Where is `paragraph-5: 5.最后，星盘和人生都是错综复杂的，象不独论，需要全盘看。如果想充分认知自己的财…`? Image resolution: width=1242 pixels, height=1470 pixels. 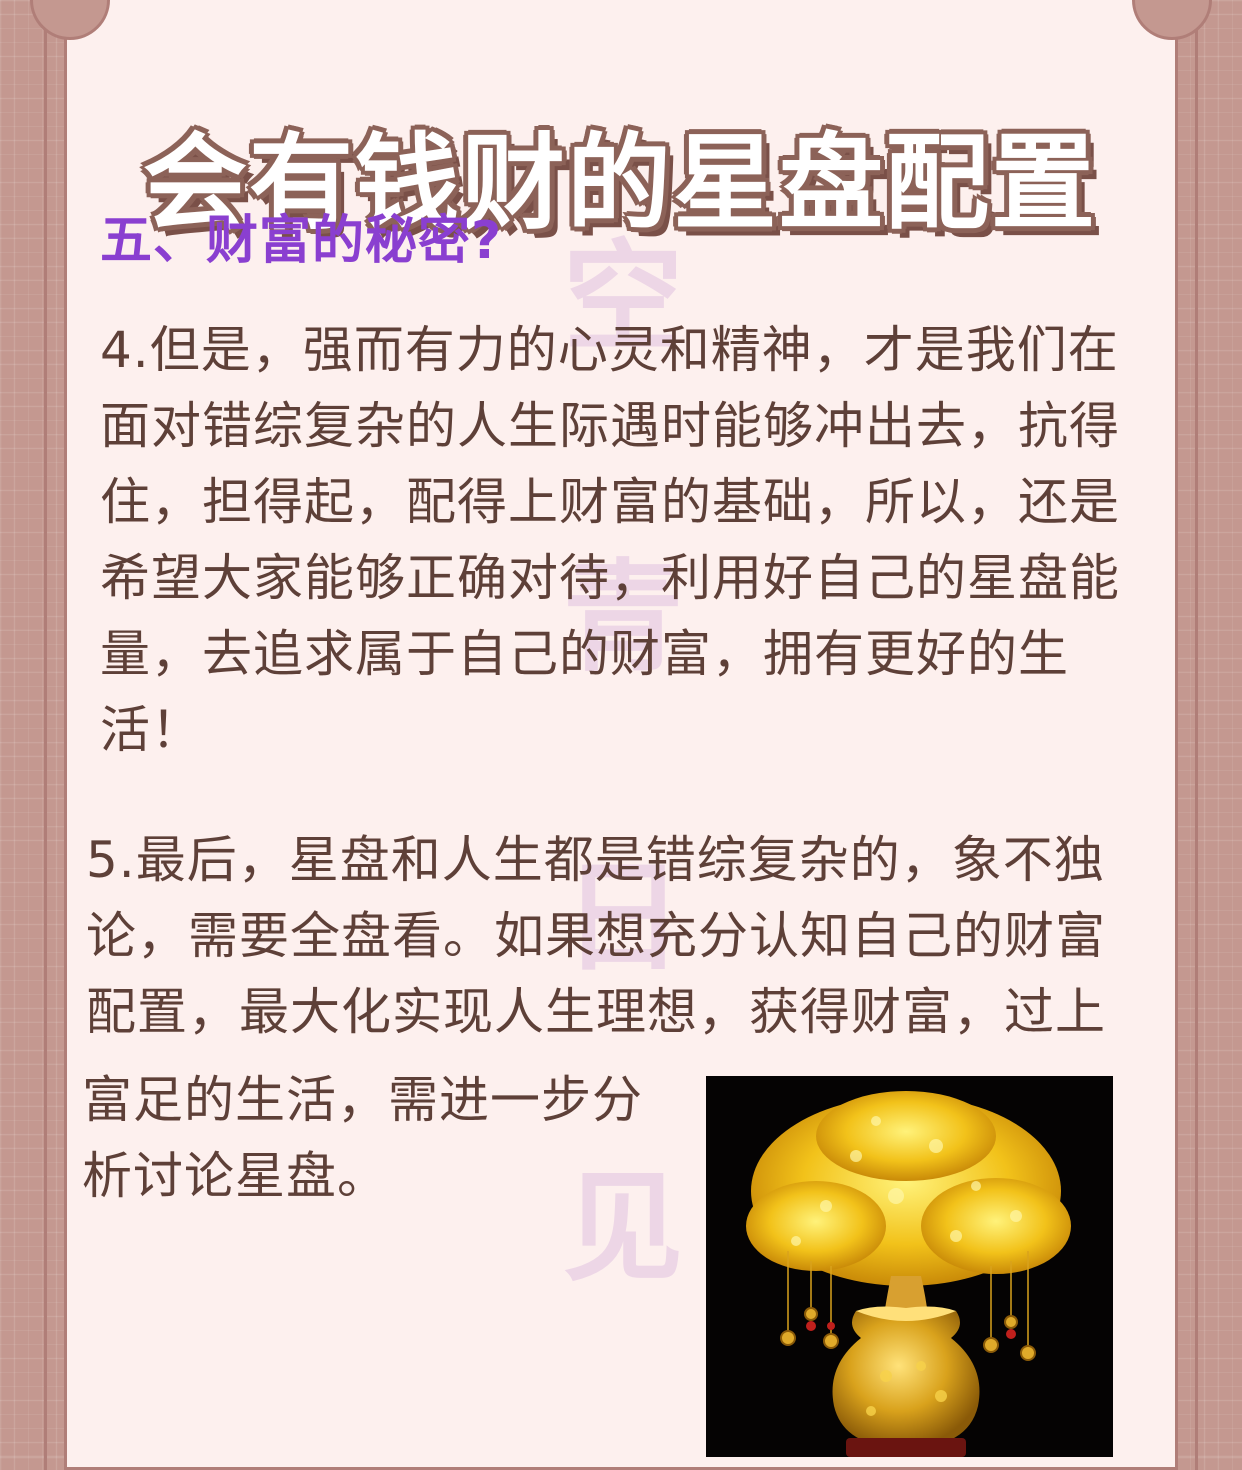
paragraph-5: 5.最后，星盘和人生都是错综复杂的，象不独论，需要全盘看。如果想充分认知自己的财… is located at coordinates (596, 936).